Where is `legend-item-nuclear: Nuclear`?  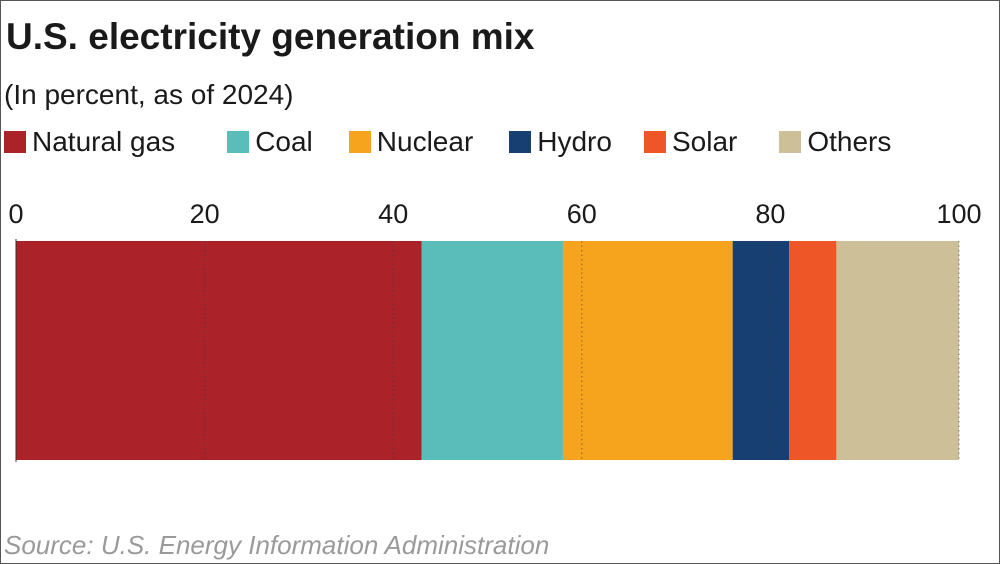
legend-item-nuclear: Nuclear is located at coordinates (411, 142).